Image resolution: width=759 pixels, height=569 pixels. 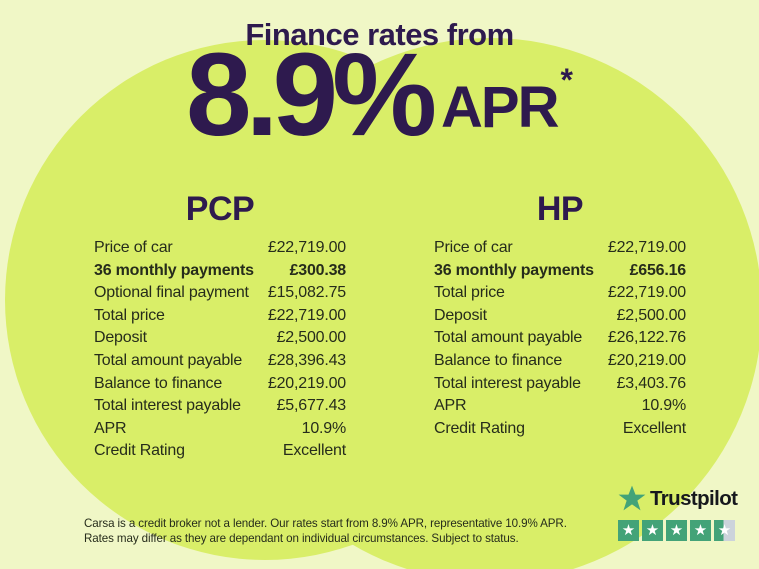 I want to click on trustpilot-widget: Trustpilot ★ ★ ★ ★ ★, so click(x=679, y=513).